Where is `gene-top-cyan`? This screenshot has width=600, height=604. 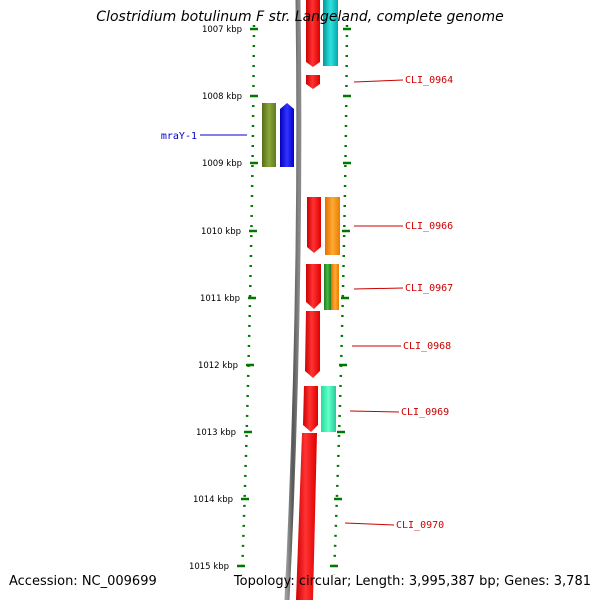
gene-top-cyan is located at coordinates (330, 33).